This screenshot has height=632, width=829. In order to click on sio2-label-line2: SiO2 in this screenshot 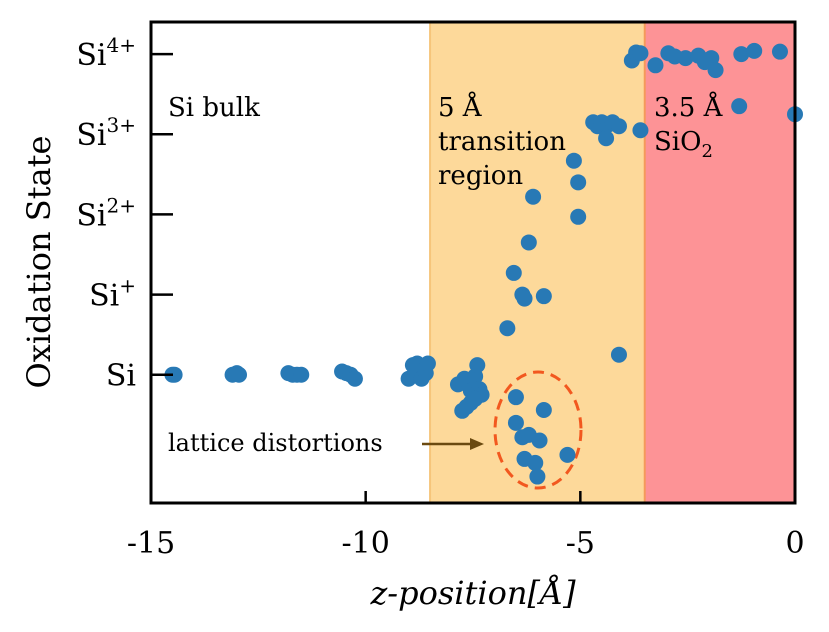, I will do `click(683, 144)`.